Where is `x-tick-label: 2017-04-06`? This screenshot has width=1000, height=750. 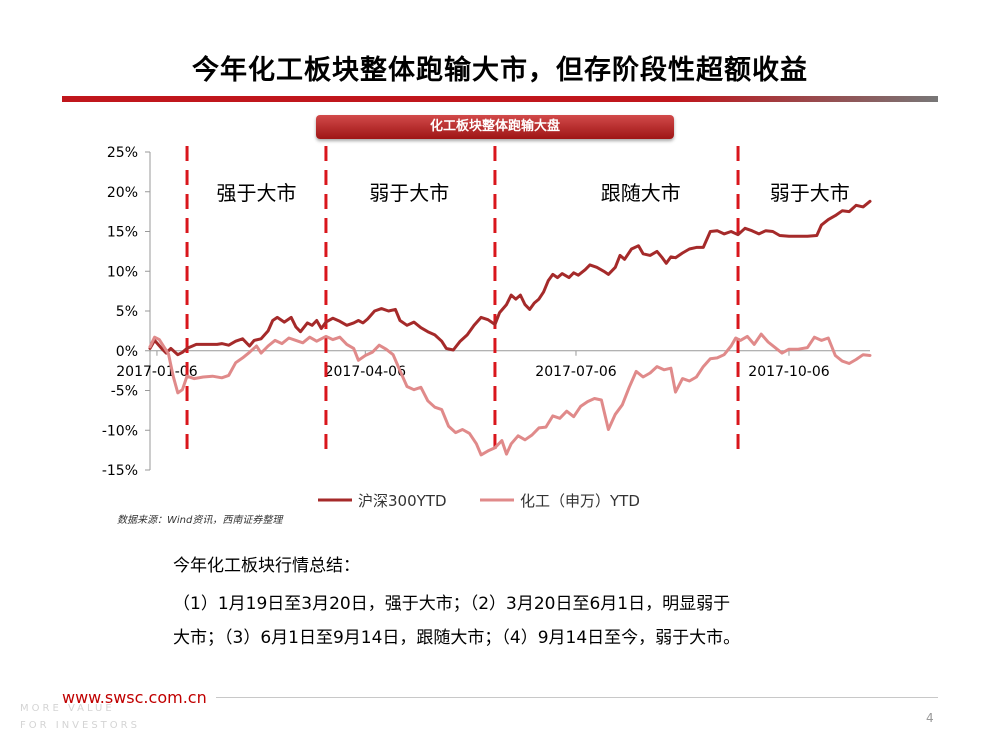
x-tick-label: 2017-04-06 is located at coordinates (365, 372).